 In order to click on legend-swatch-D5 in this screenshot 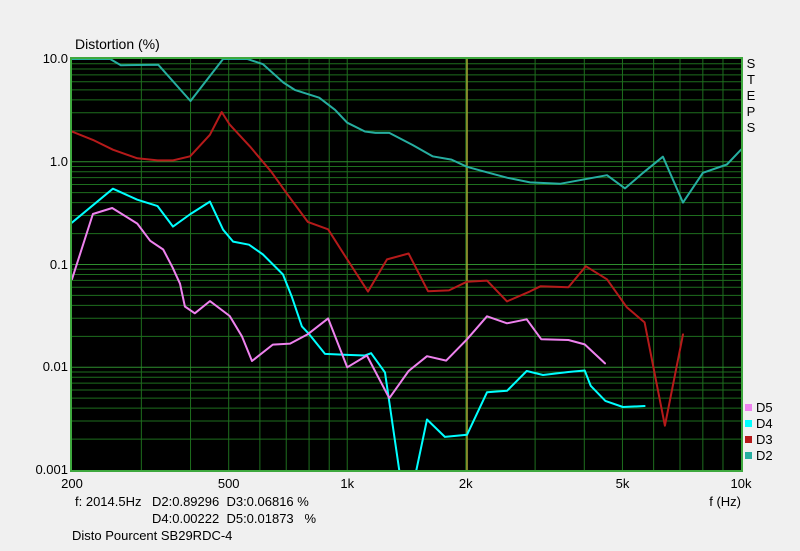, I will do `click(748, 407)`.